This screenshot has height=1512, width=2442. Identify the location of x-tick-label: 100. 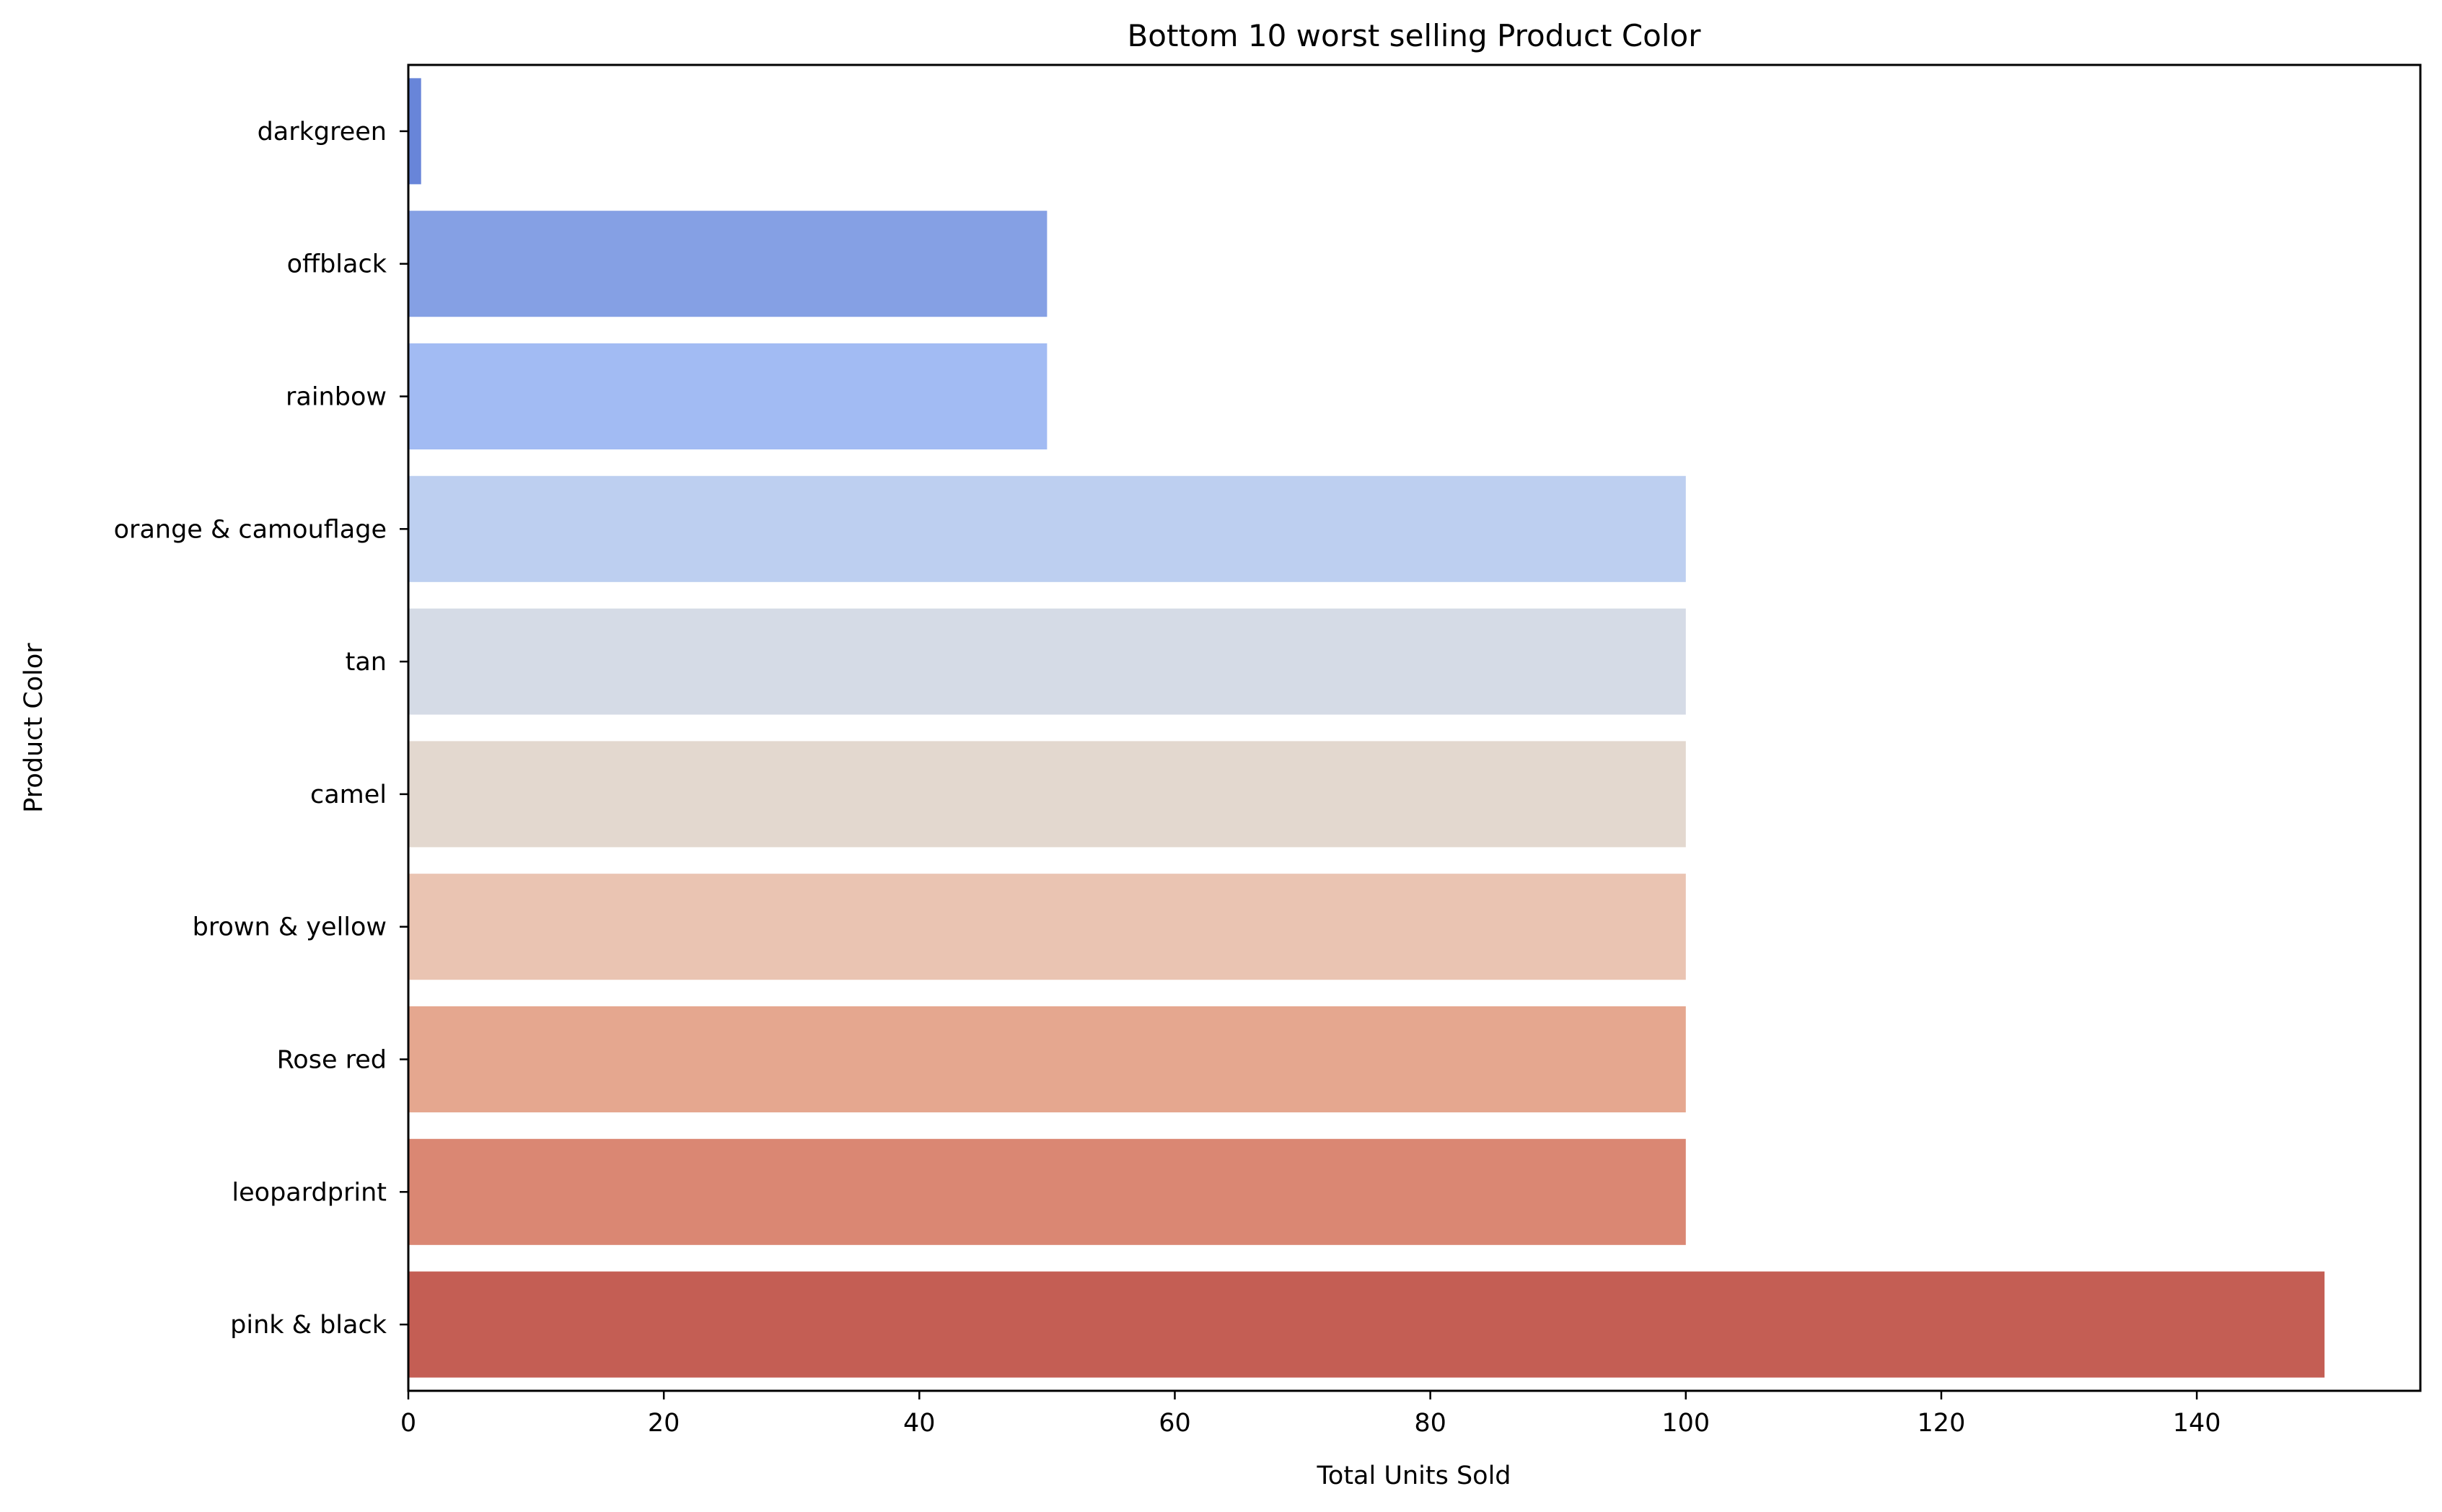
(1685, 1424).